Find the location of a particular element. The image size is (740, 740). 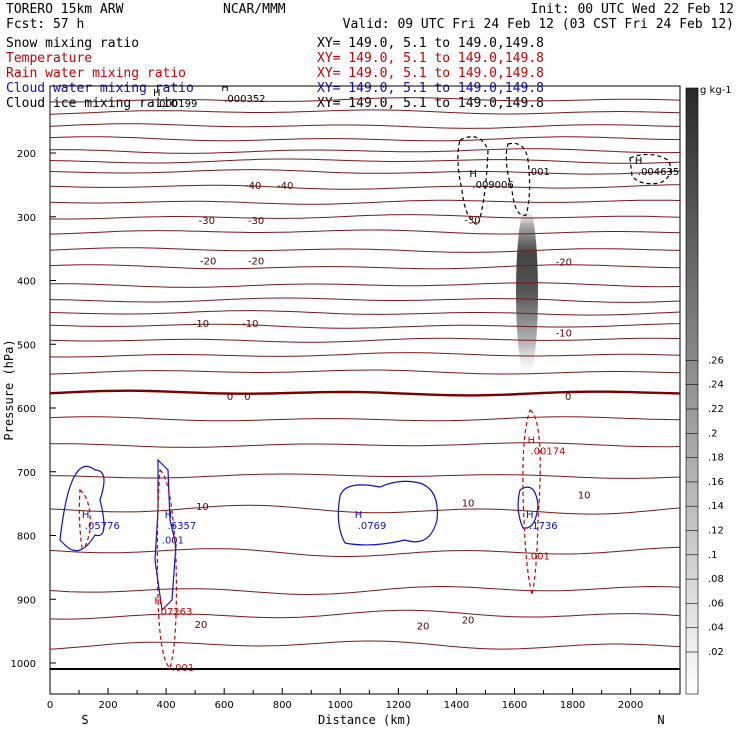

x-tick-label: 1800 is located at coordinates (572, 705).